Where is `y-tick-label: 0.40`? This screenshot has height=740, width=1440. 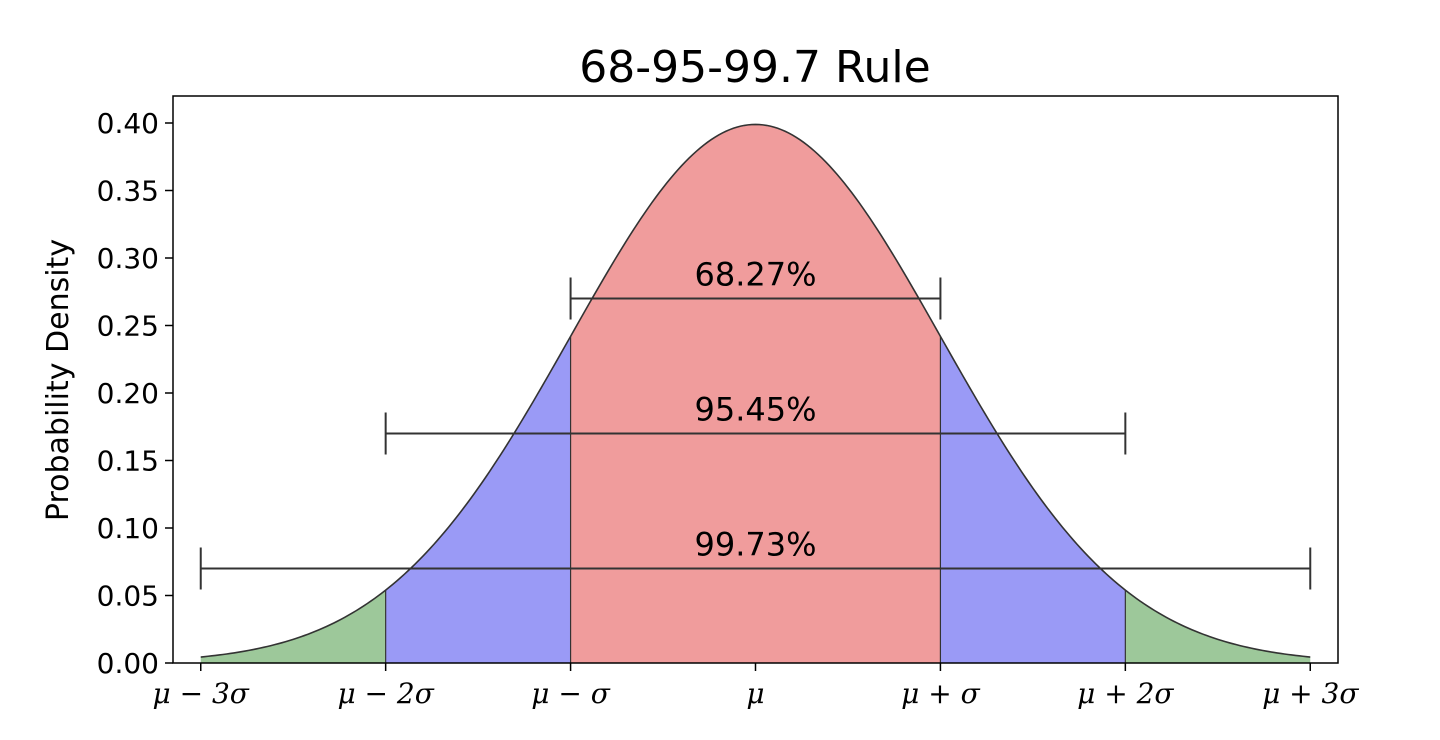
y-tick-label: 0.40 is located at coordinates (128, 123).